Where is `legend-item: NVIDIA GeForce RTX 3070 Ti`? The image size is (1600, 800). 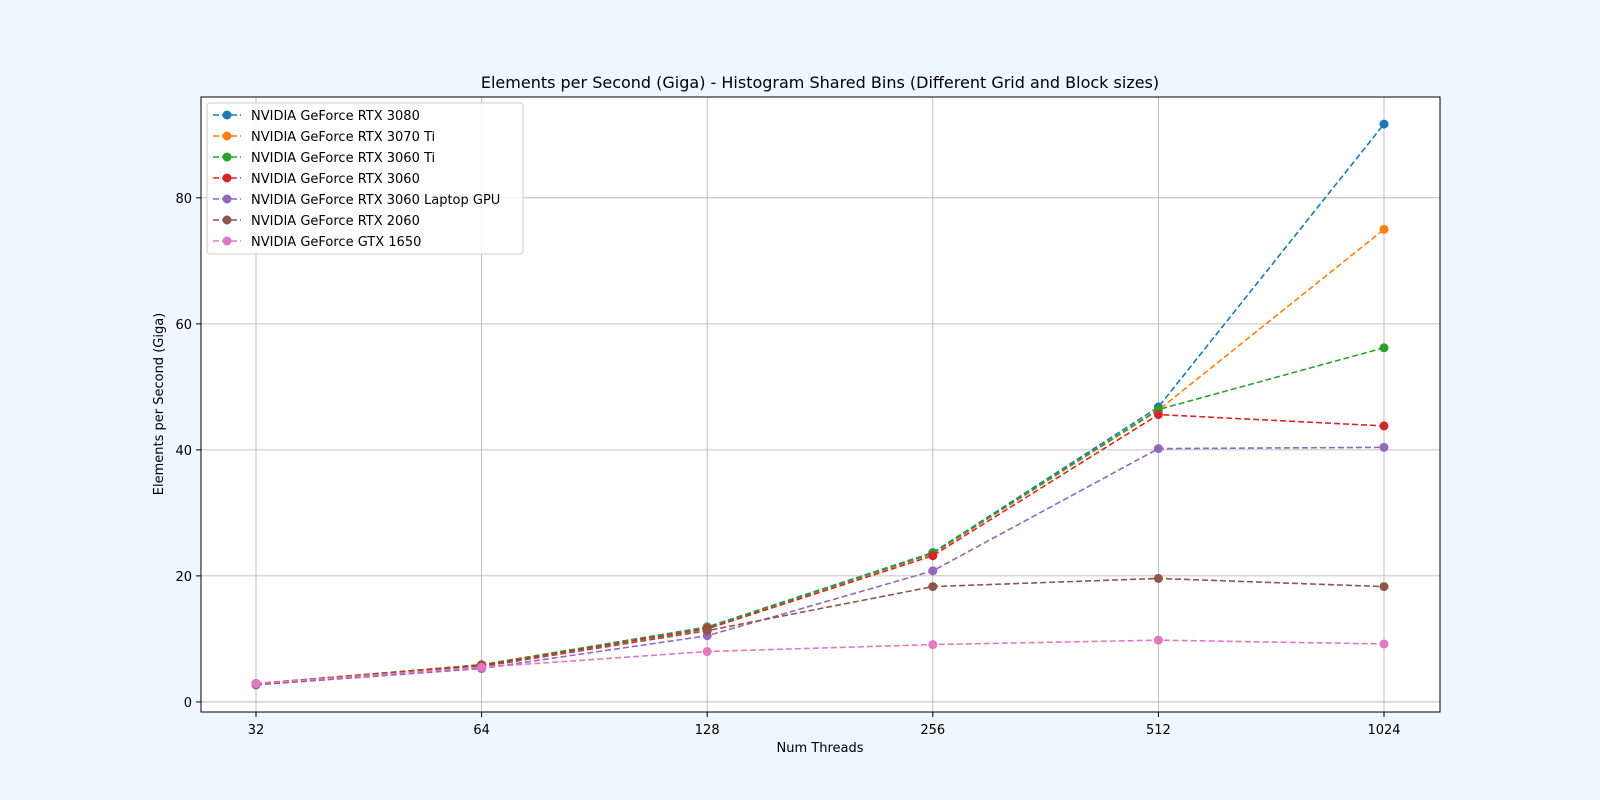
legend-item: NVIDIA GeForce RTX 3070 Ti is located at coordinates (324, 137).